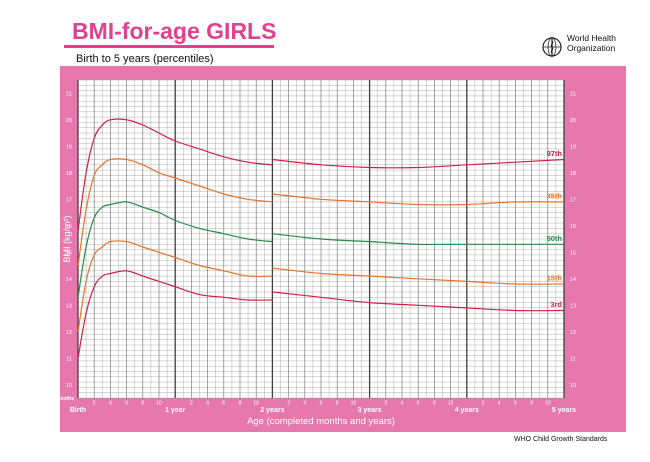 The image size is (650, 462). What do you see at coordinates (573, 94) in the screenshot?
I see `y-tick-label-right: 21` at bounding box center [573, 94].